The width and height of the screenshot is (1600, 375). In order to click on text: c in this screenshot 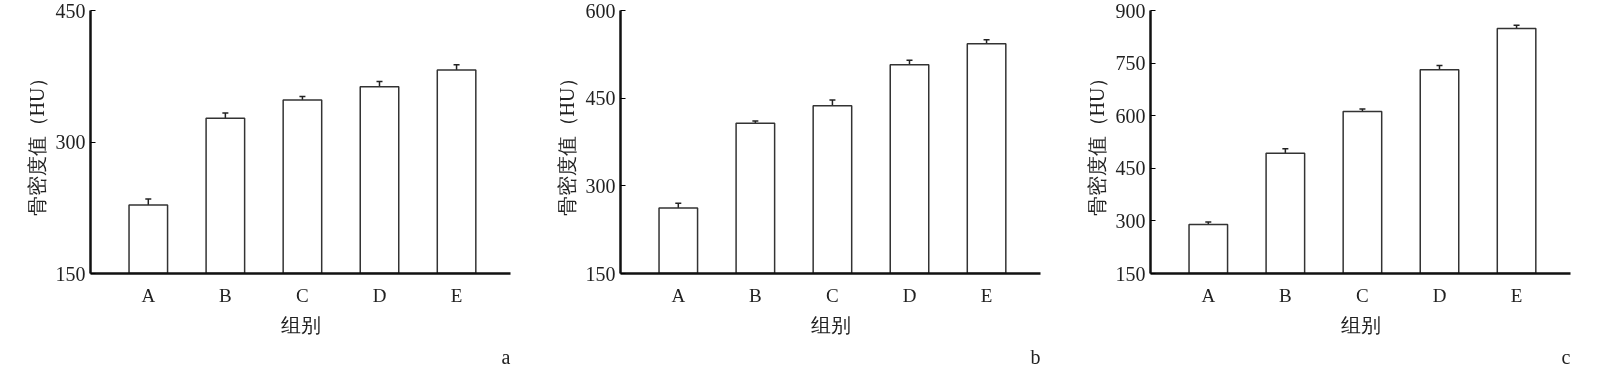, I will do `click(1566, 356)`.